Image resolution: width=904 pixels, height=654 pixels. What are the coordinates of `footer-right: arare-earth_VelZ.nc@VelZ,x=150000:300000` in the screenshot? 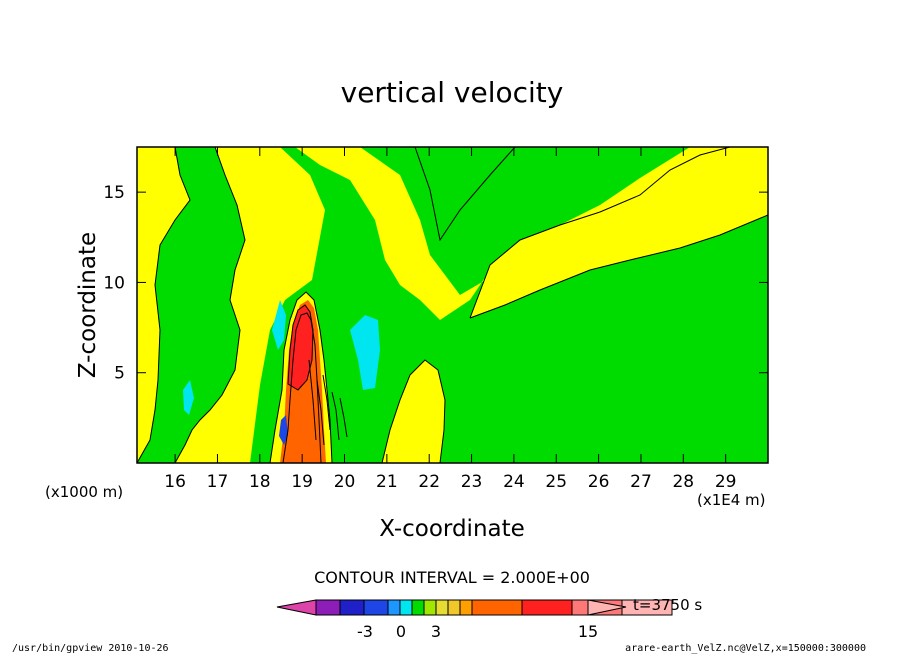 It's located at (745, 648).